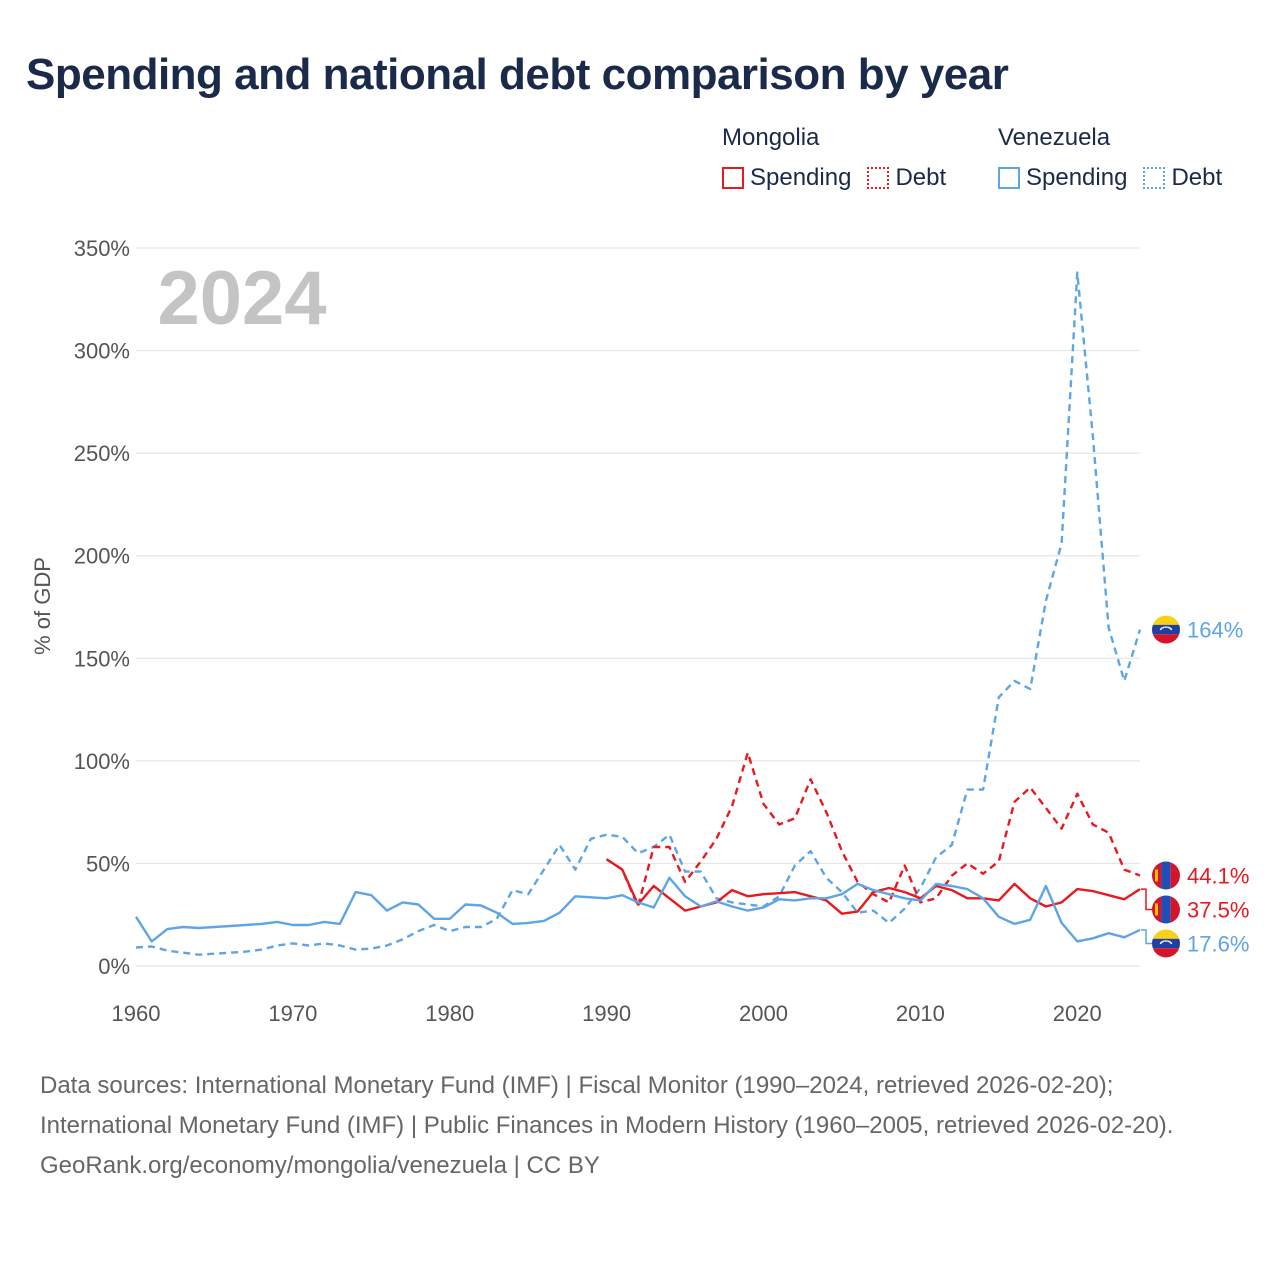 The image size is (1280, 1280). I want to click on legend-mongolia-spending: Spending, so click(786, 178).